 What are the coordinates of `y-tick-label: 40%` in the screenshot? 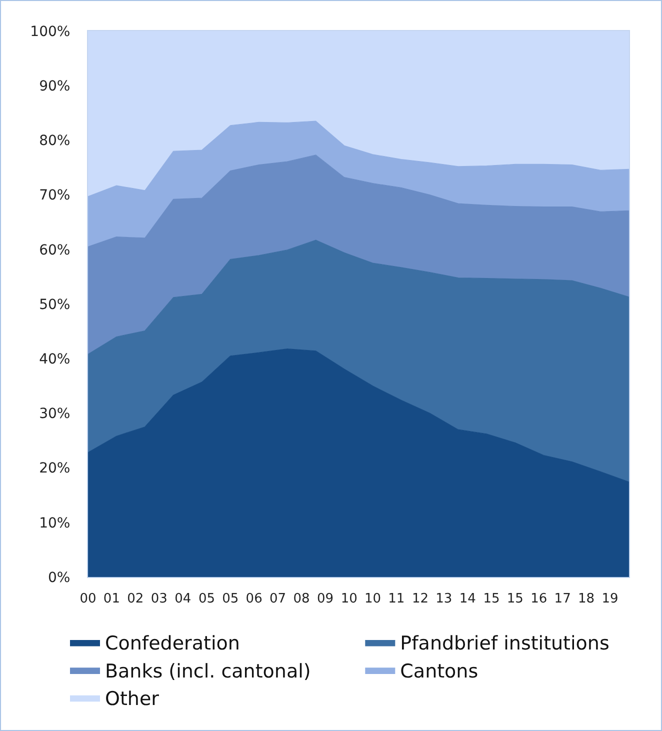 It's located at (54, 360).